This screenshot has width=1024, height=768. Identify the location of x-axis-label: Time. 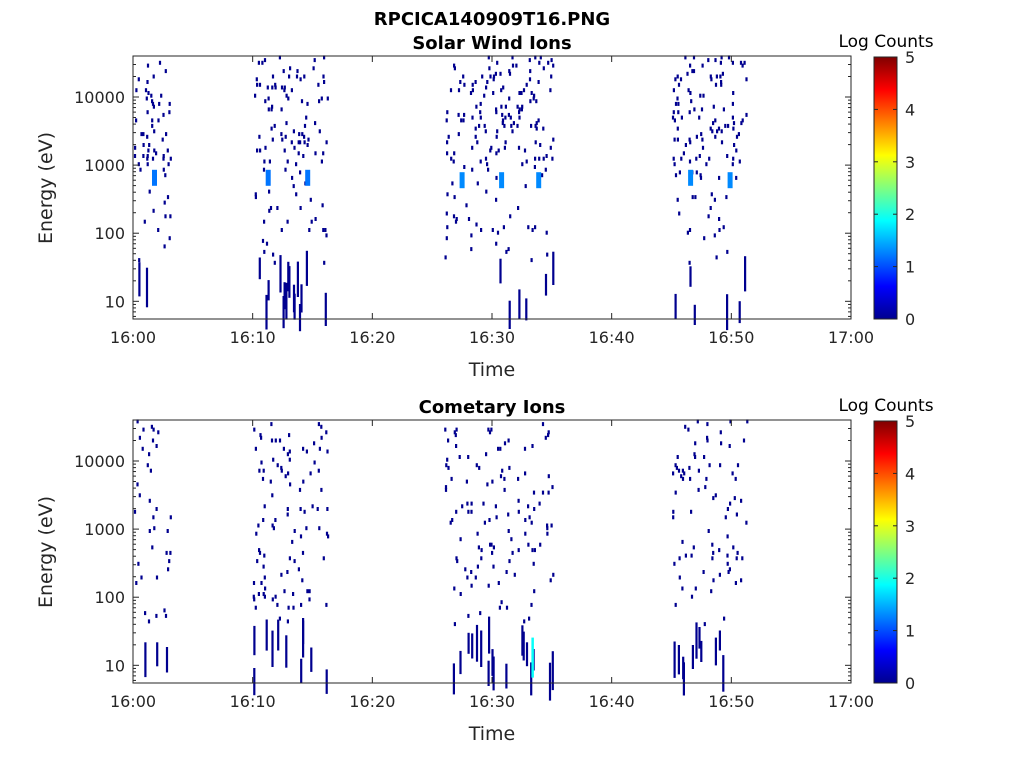
(492, 370).